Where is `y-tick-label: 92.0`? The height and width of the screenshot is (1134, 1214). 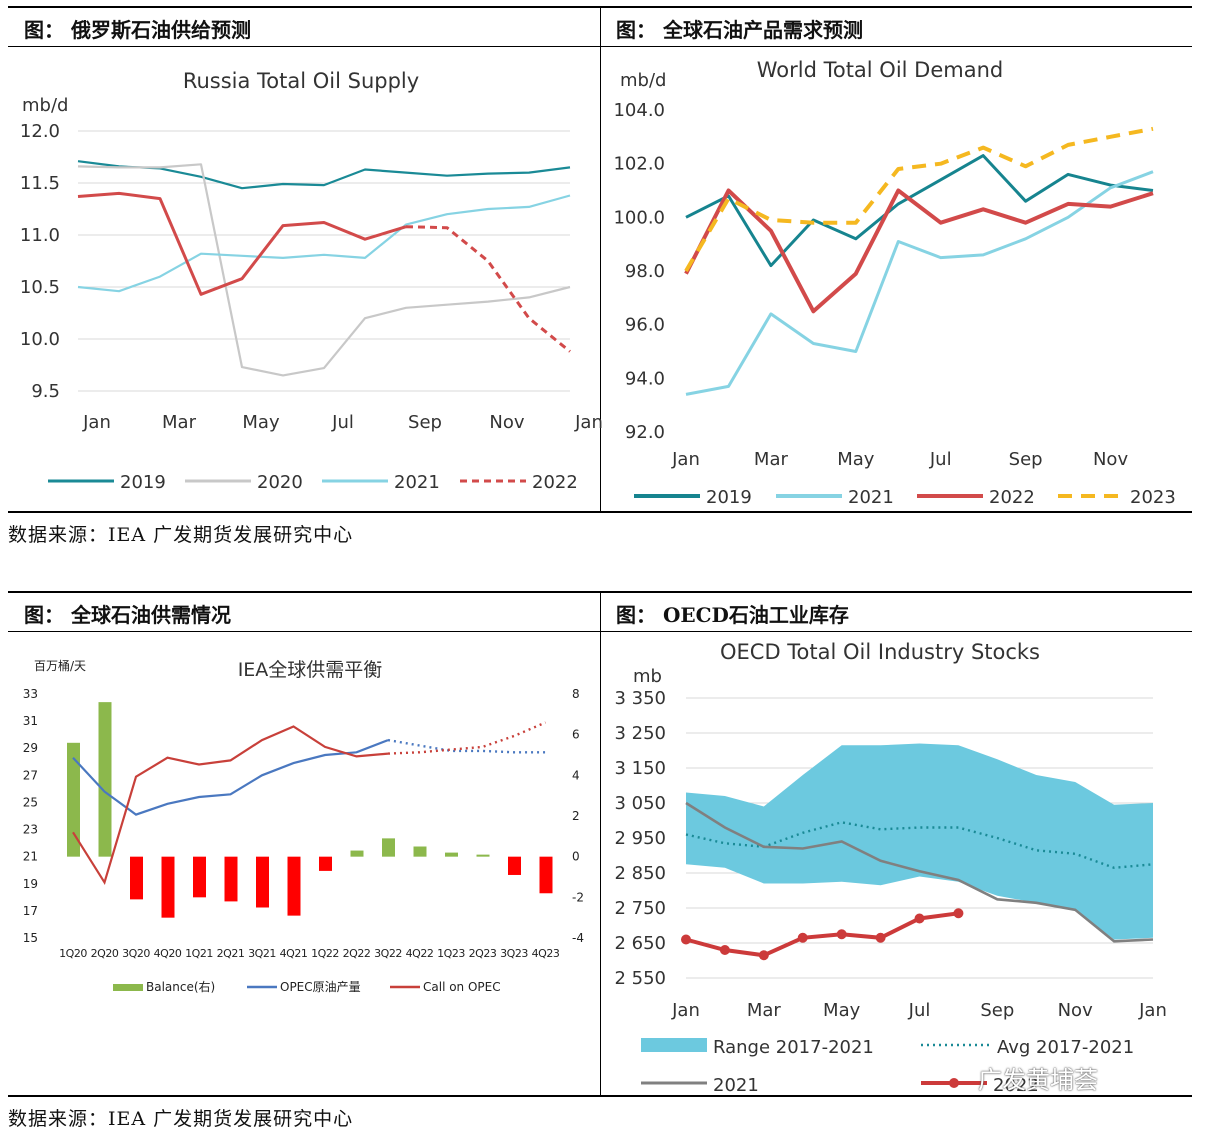 y-tick-label: 92.0 is located at coordinates (645, 432).